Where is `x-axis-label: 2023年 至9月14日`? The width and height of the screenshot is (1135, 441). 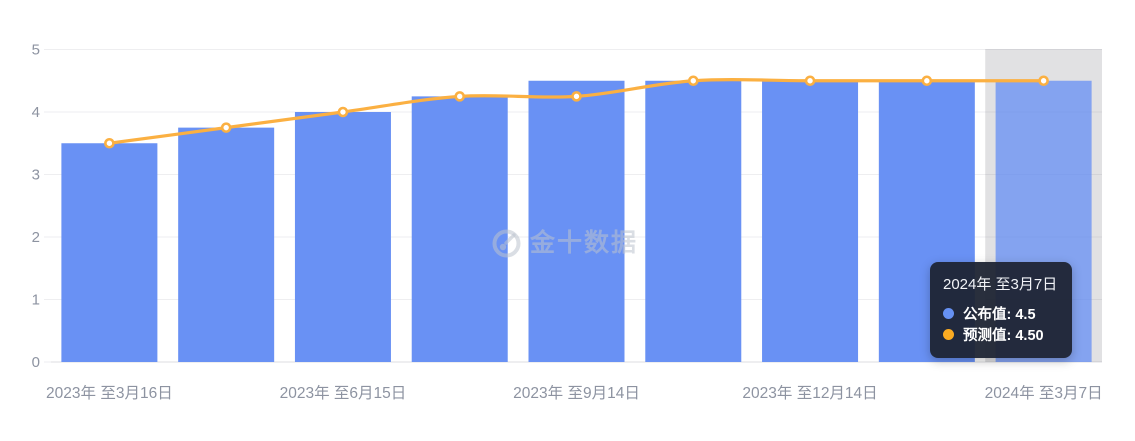 x-axis-label: 2023年 至9月14日 is located at coordinates (576, 393).